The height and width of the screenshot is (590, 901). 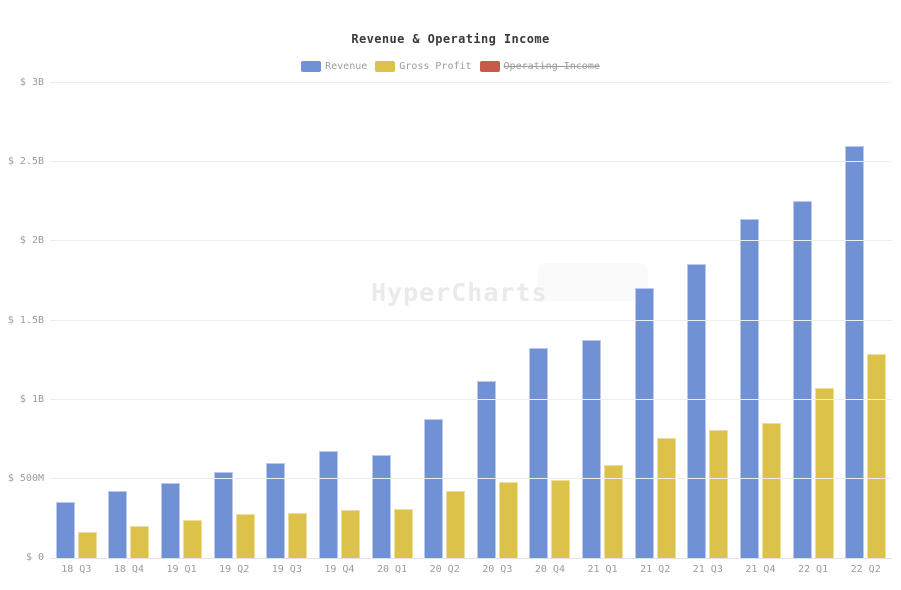 I want to click on x-axis-tick-label: 19 Q3, so click(x=286, y=569).